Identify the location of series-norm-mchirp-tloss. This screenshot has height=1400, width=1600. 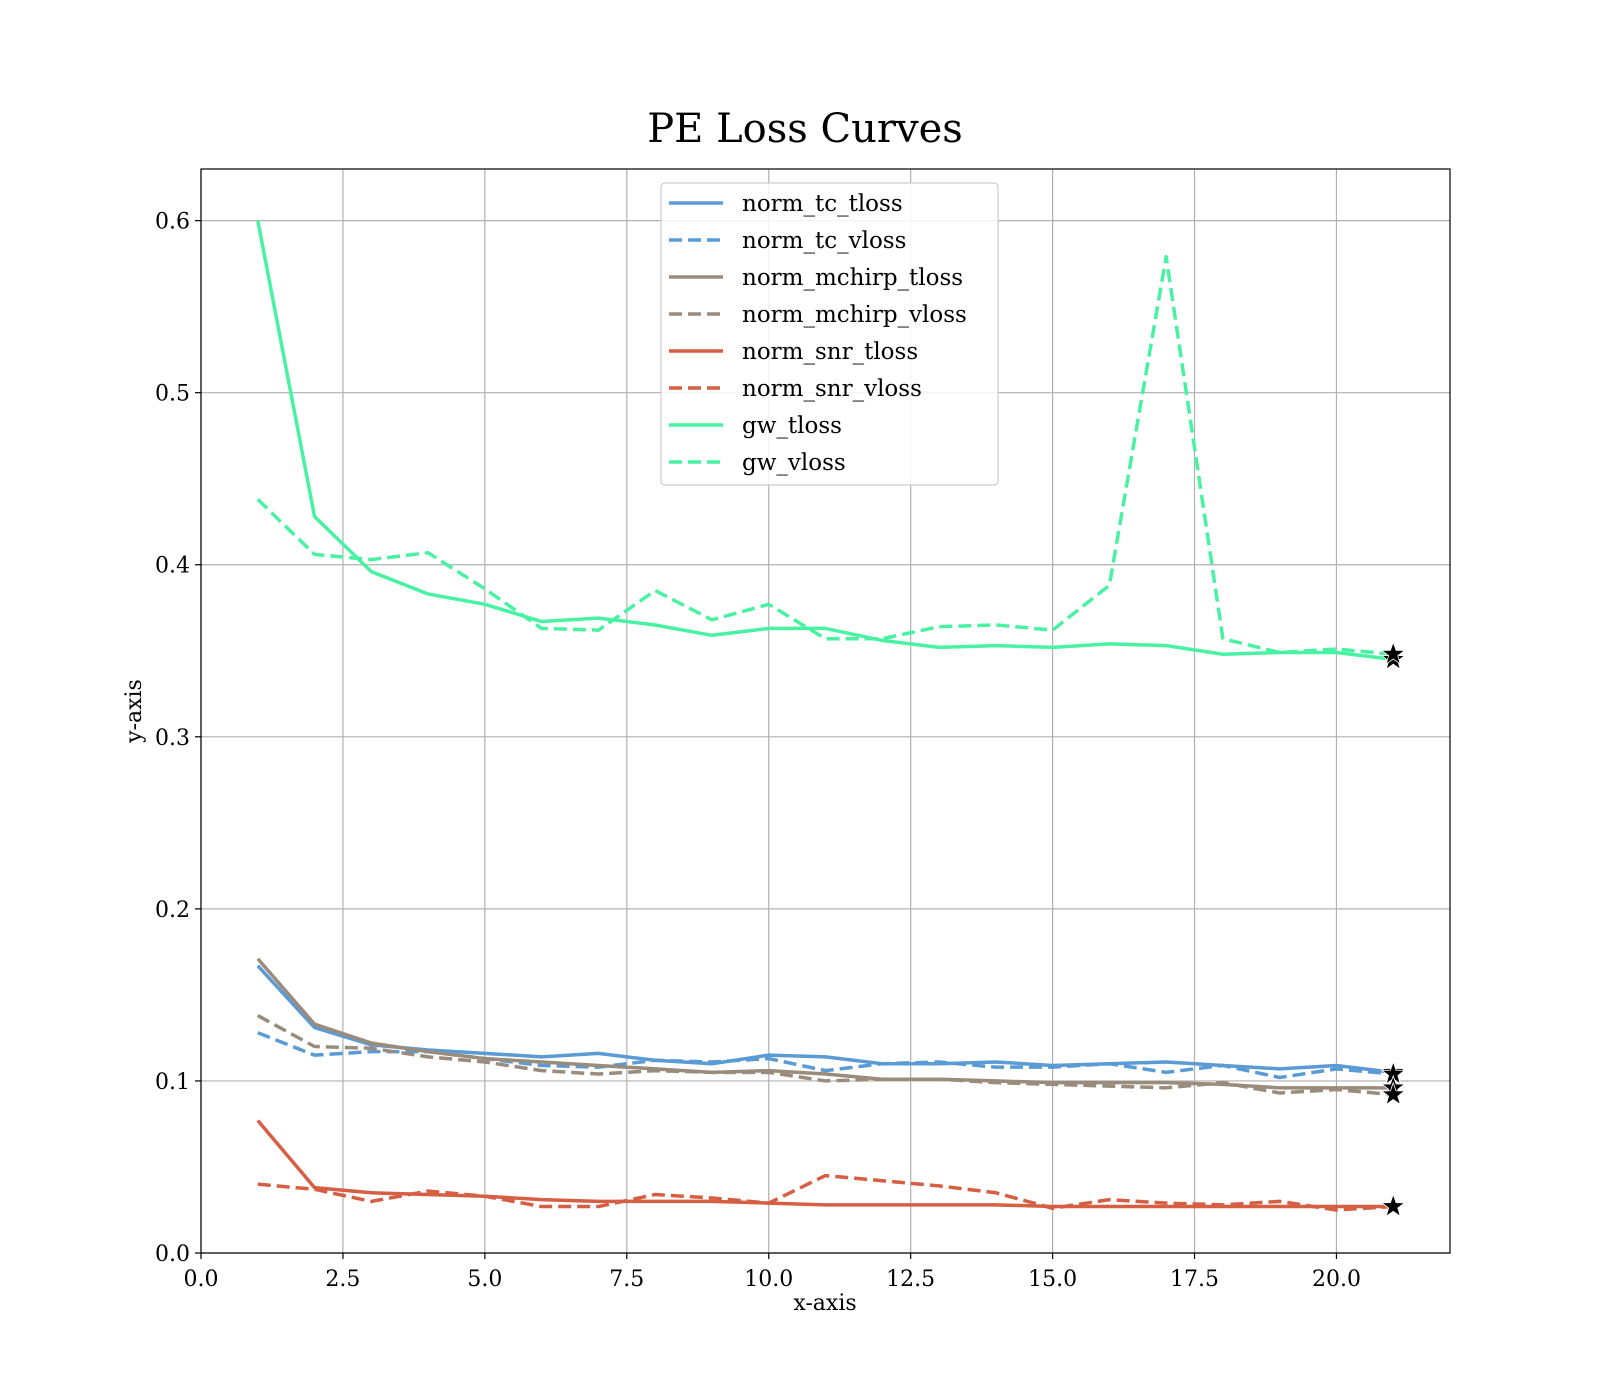
(825, 1023).